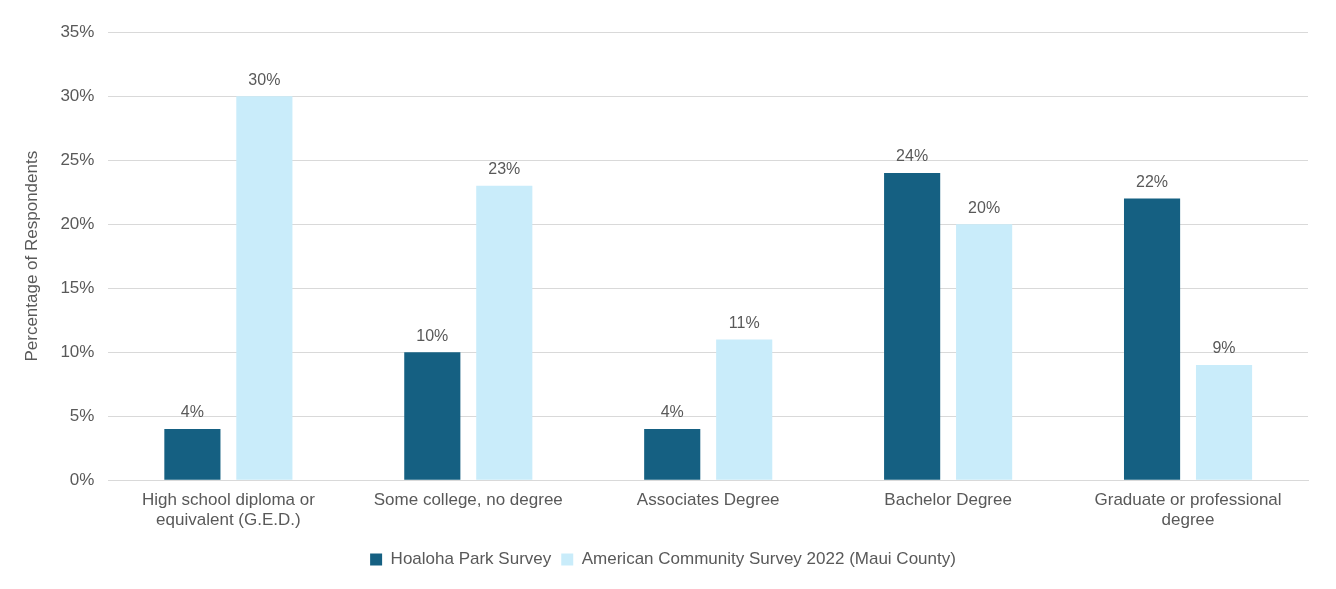  Describe the element at coordinates (77, 287) in the screenshot. I see `y-tick-label: 15%` at that location.